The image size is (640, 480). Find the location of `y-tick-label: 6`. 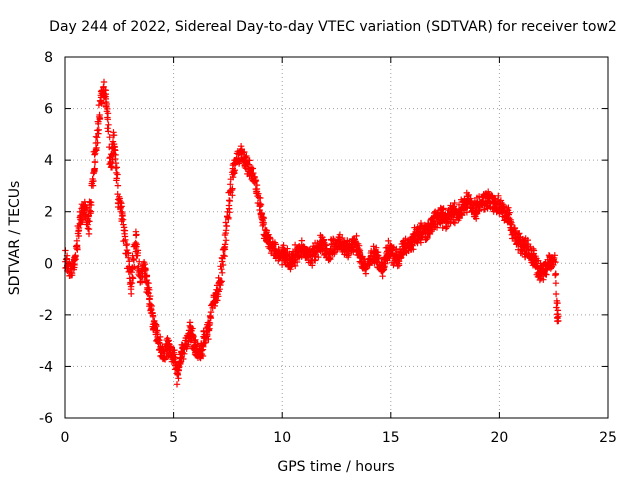

y-tick-label: 6 is located at coordinates (48, 110).